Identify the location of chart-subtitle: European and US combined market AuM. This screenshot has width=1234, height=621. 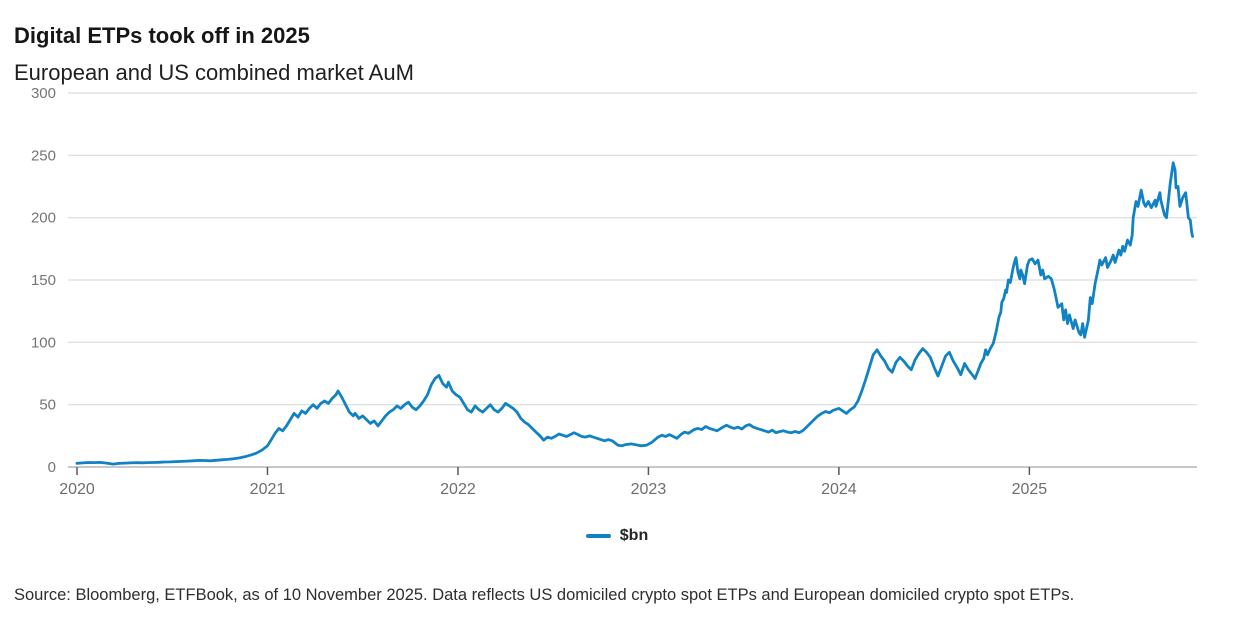
(214, 73).